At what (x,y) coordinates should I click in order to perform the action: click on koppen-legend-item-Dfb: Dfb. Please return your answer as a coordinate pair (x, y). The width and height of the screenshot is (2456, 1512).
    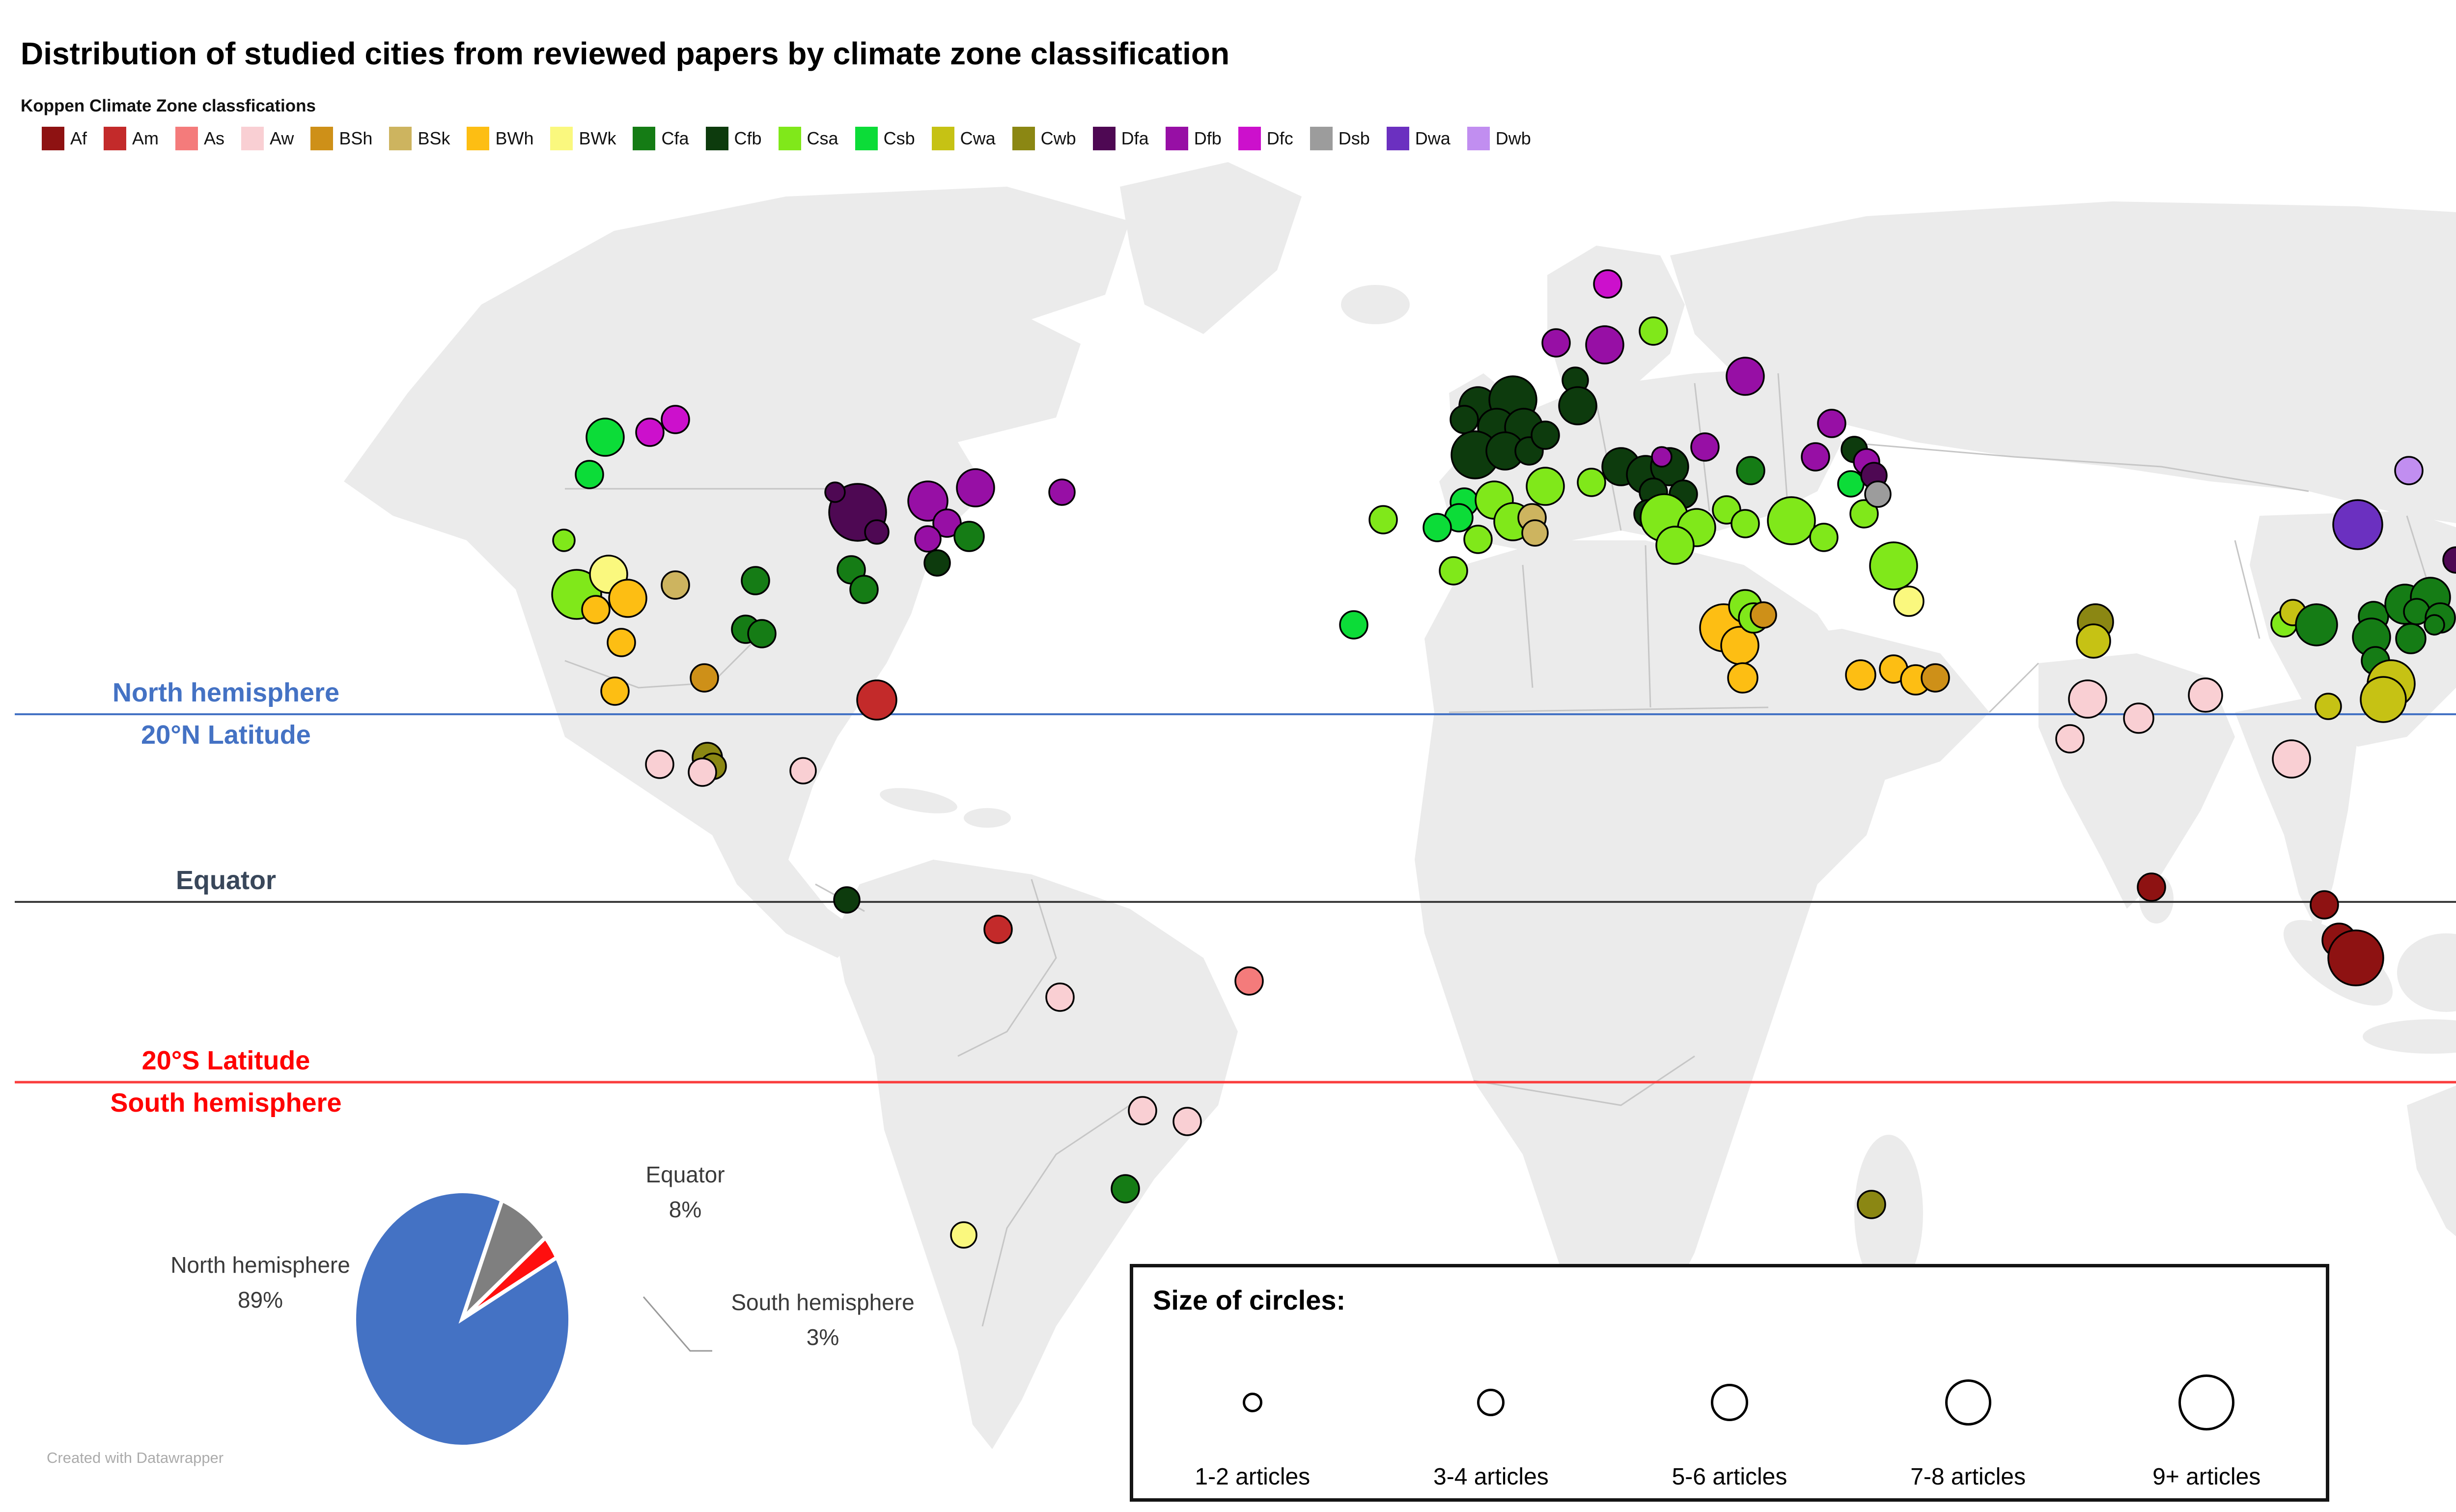
    Looking at the image, I should click on (1193, 138).